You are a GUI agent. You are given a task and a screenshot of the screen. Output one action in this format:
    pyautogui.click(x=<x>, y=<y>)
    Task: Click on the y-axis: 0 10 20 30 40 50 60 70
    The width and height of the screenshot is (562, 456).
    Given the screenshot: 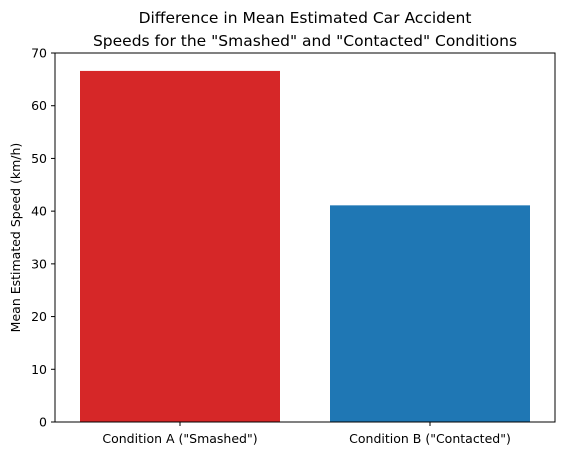 What is the action you would take?
    pyautogui.click(x=43, y=238)
    